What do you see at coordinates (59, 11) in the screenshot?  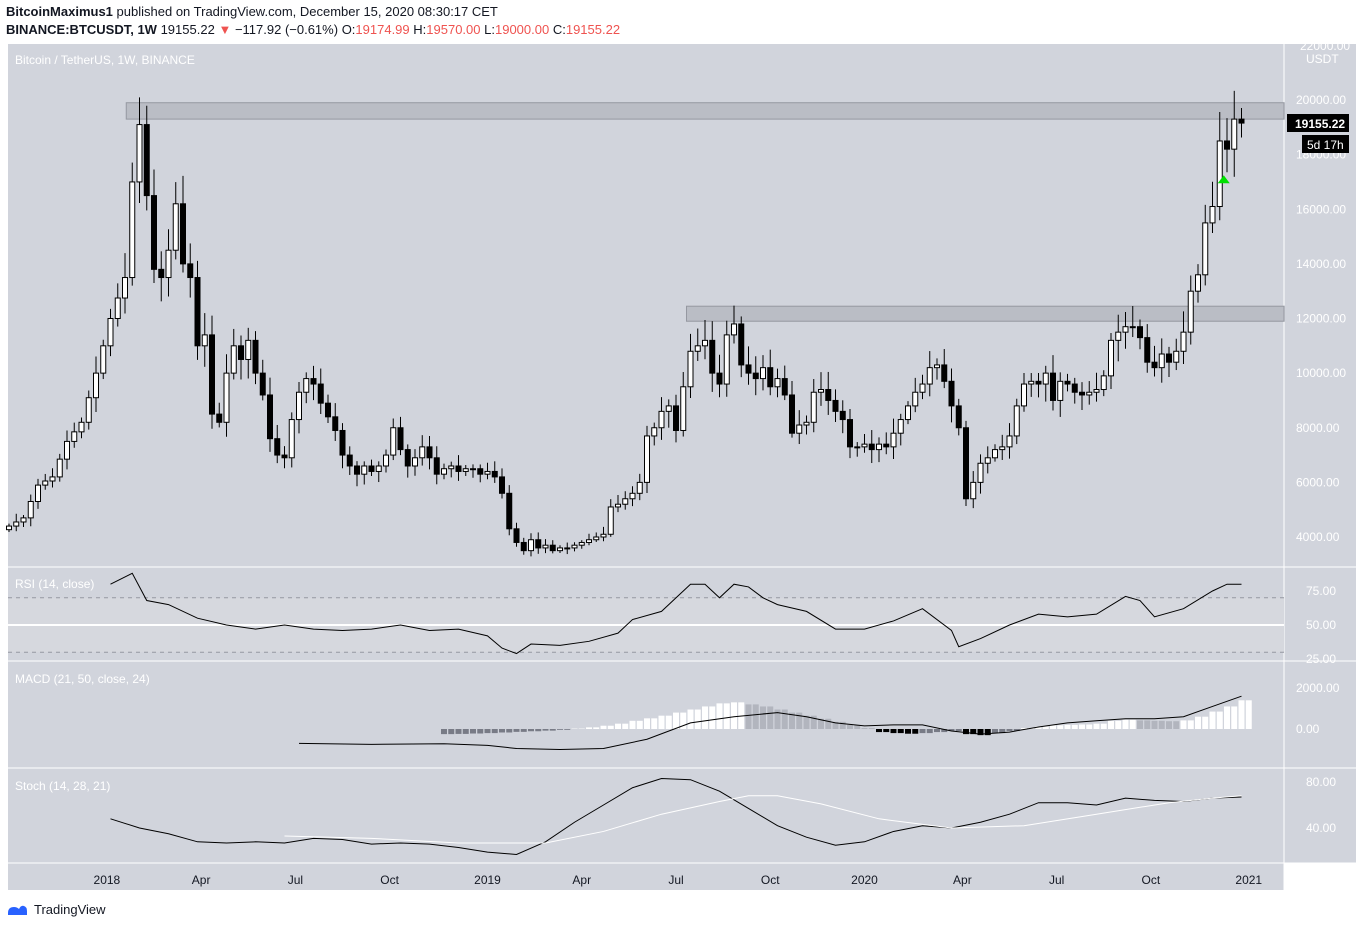 I see `author-name: BitcoinMaximus1` at bounding box center [59, 11].